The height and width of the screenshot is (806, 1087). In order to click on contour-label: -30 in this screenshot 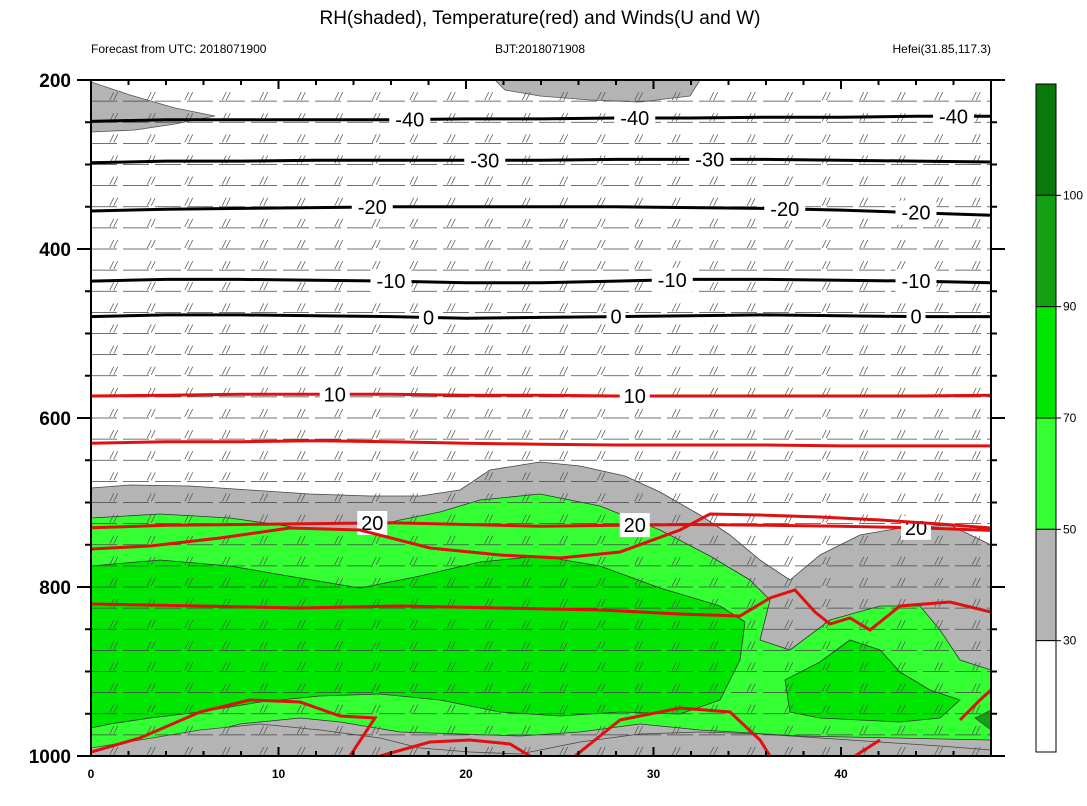, I will do `click(709, 160)`.